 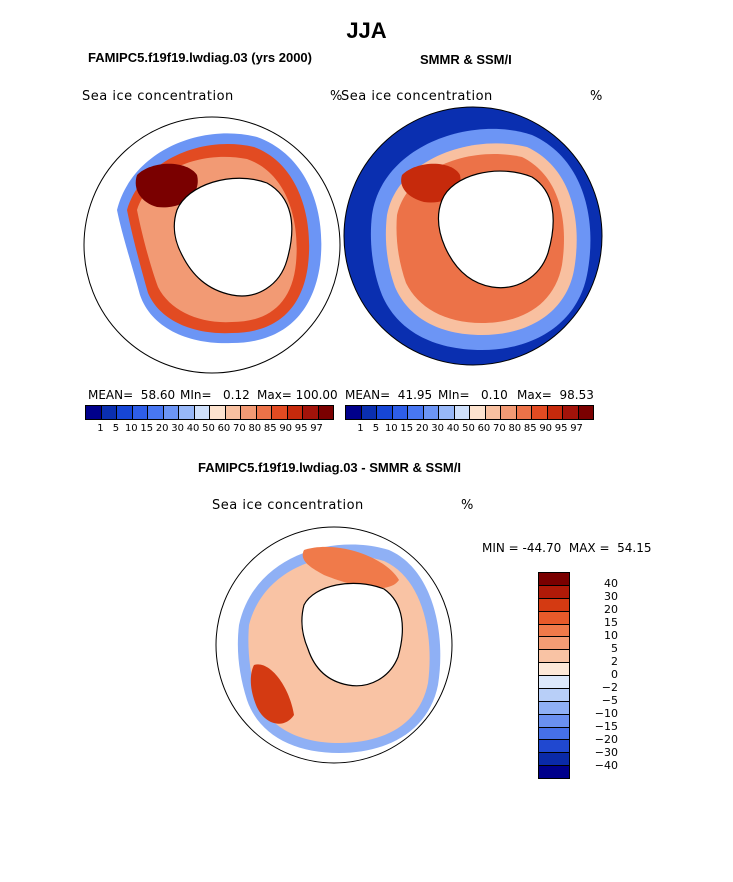 What do you see at coordinates (366, 30) in the screenshot?
I see `page-title: JJA` at bounding box center [366, 30].